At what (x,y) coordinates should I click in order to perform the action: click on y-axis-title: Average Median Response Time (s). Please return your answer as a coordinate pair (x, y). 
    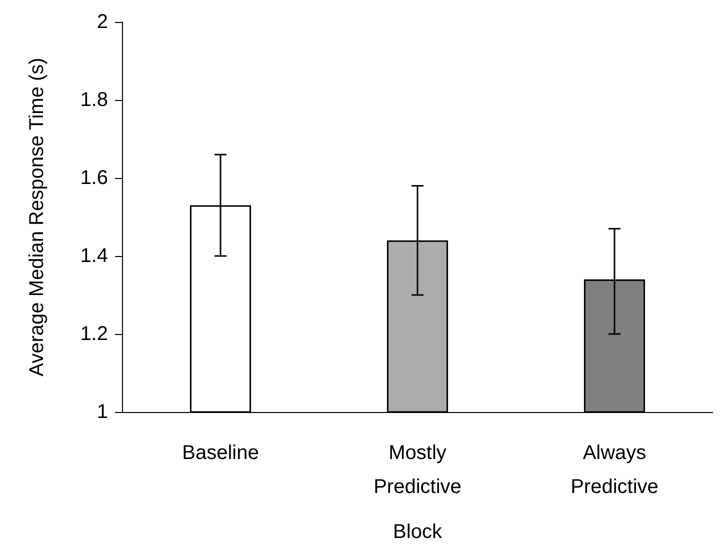
    Looking at the image, I should click on (37, 217).